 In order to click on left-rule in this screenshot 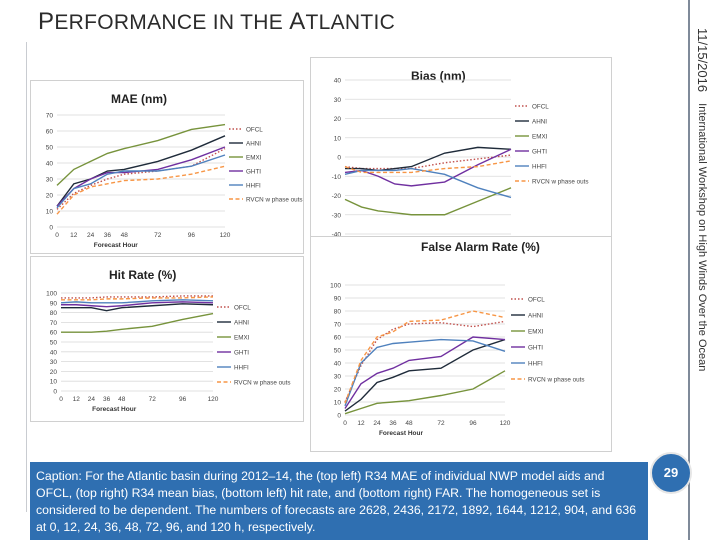, I will do `click(26, 277)`.